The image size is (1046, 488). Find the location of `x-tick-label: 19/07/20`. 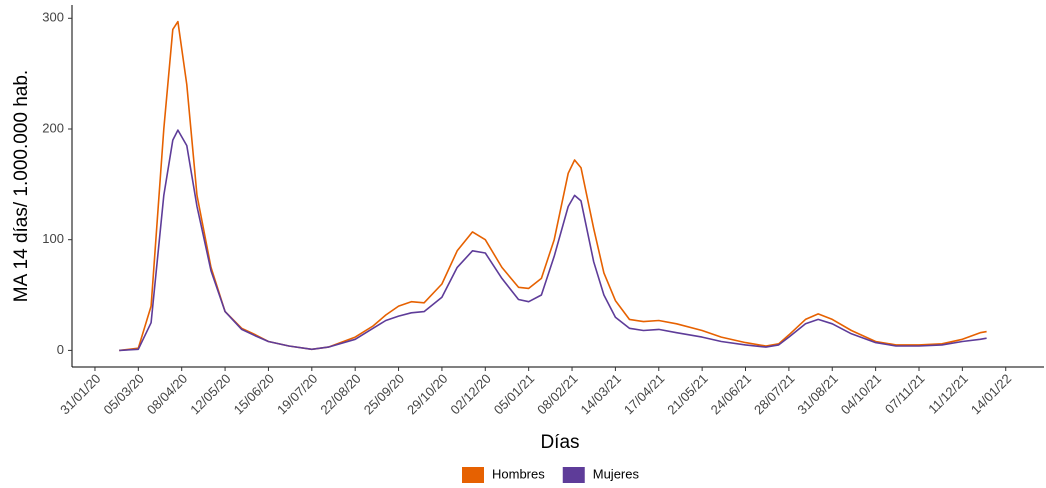

x-tick-label: 19/07/20 is located at coordinates (297, 394).